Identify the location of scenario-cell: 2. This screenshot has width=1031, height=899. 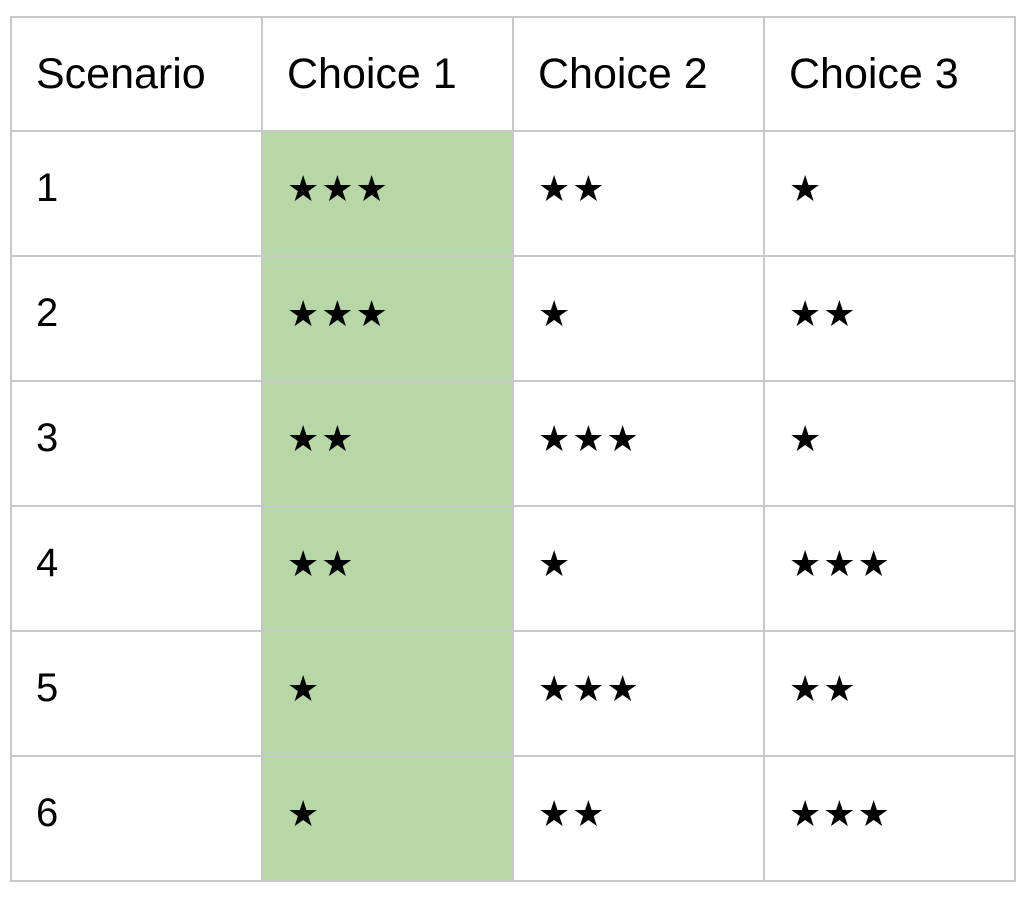
(136, 318).